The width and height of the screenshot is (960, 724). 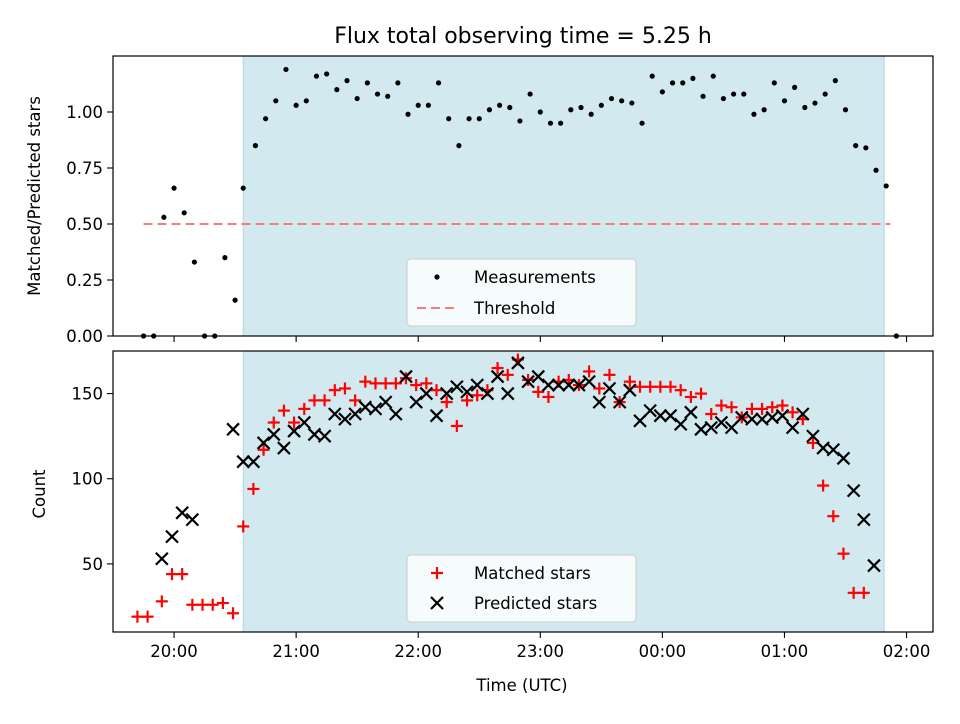 I want to click on bottom-x-ticks: 20:00 21:00 22:00 23:00 00:00 01:00 02:00, so click(x=540, y=646).